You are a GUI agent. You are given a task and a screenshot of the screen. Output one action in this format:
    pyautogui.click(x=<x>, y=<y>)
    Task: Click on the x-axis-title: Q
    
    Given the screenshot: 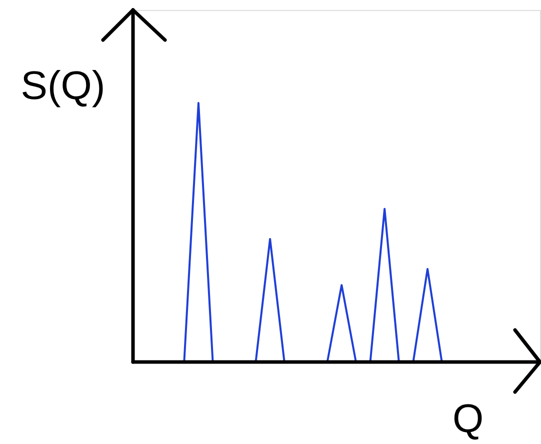 What is the action you would take?
    pyautogui.click(x=468, y=419)
    